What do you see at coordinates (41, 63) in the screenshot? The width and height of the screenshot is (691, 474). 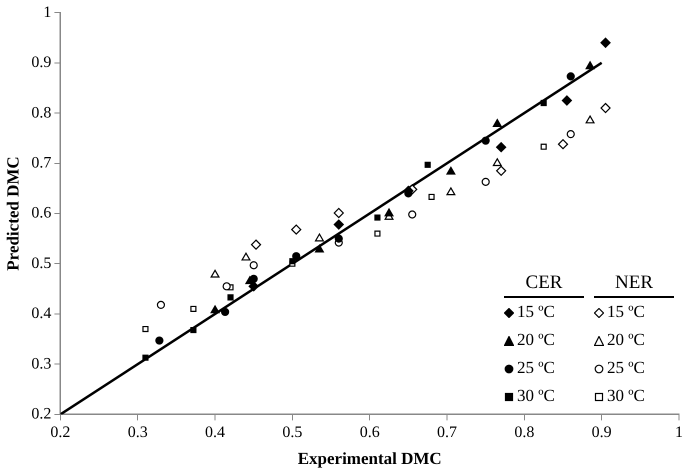 I see `y-tick-label: 0.9` at bounding box center [41, 63].